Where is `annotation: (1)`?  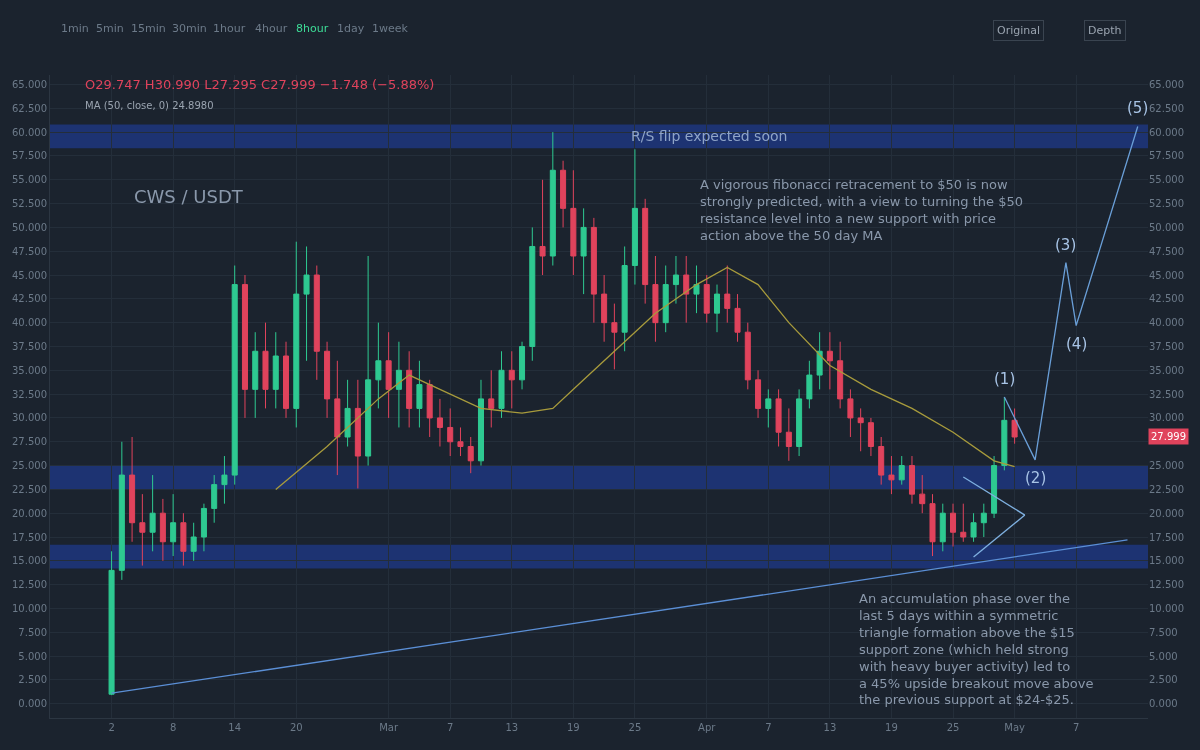
annotation: (1) is located at coordinates (1005, 379).